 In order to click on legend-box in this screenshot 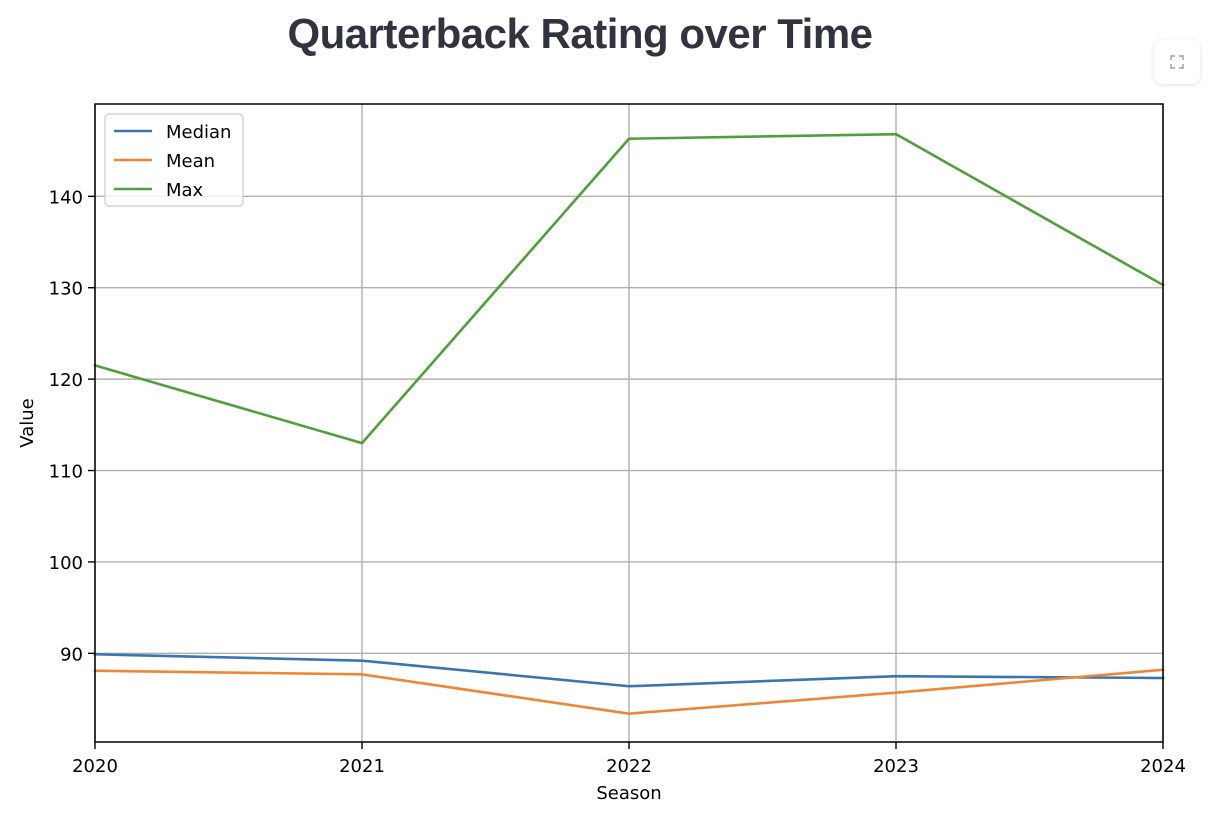, I will do `click(174, 160)`.